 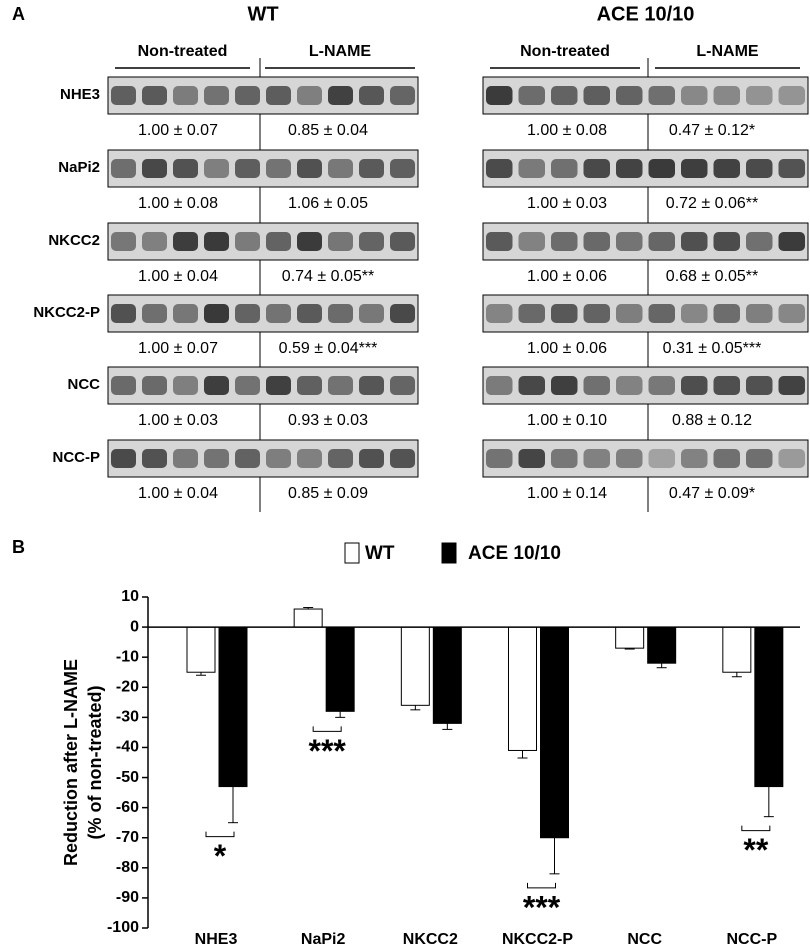 I want to click on group-title: WT, so click(x=262, y=14).